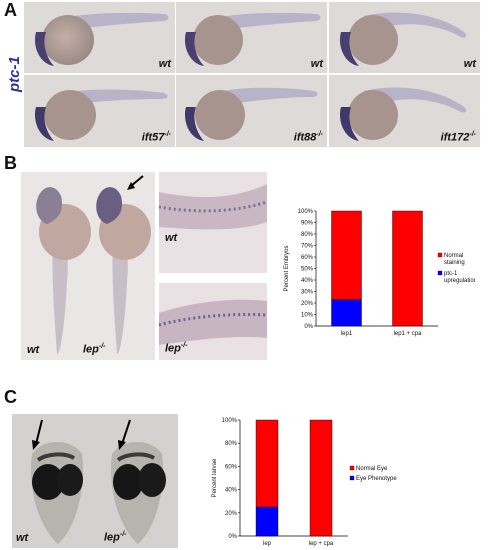 This screenshot has height=550, width=489. I want to click on legend-label-line: ptc-1, so click(451, 274).